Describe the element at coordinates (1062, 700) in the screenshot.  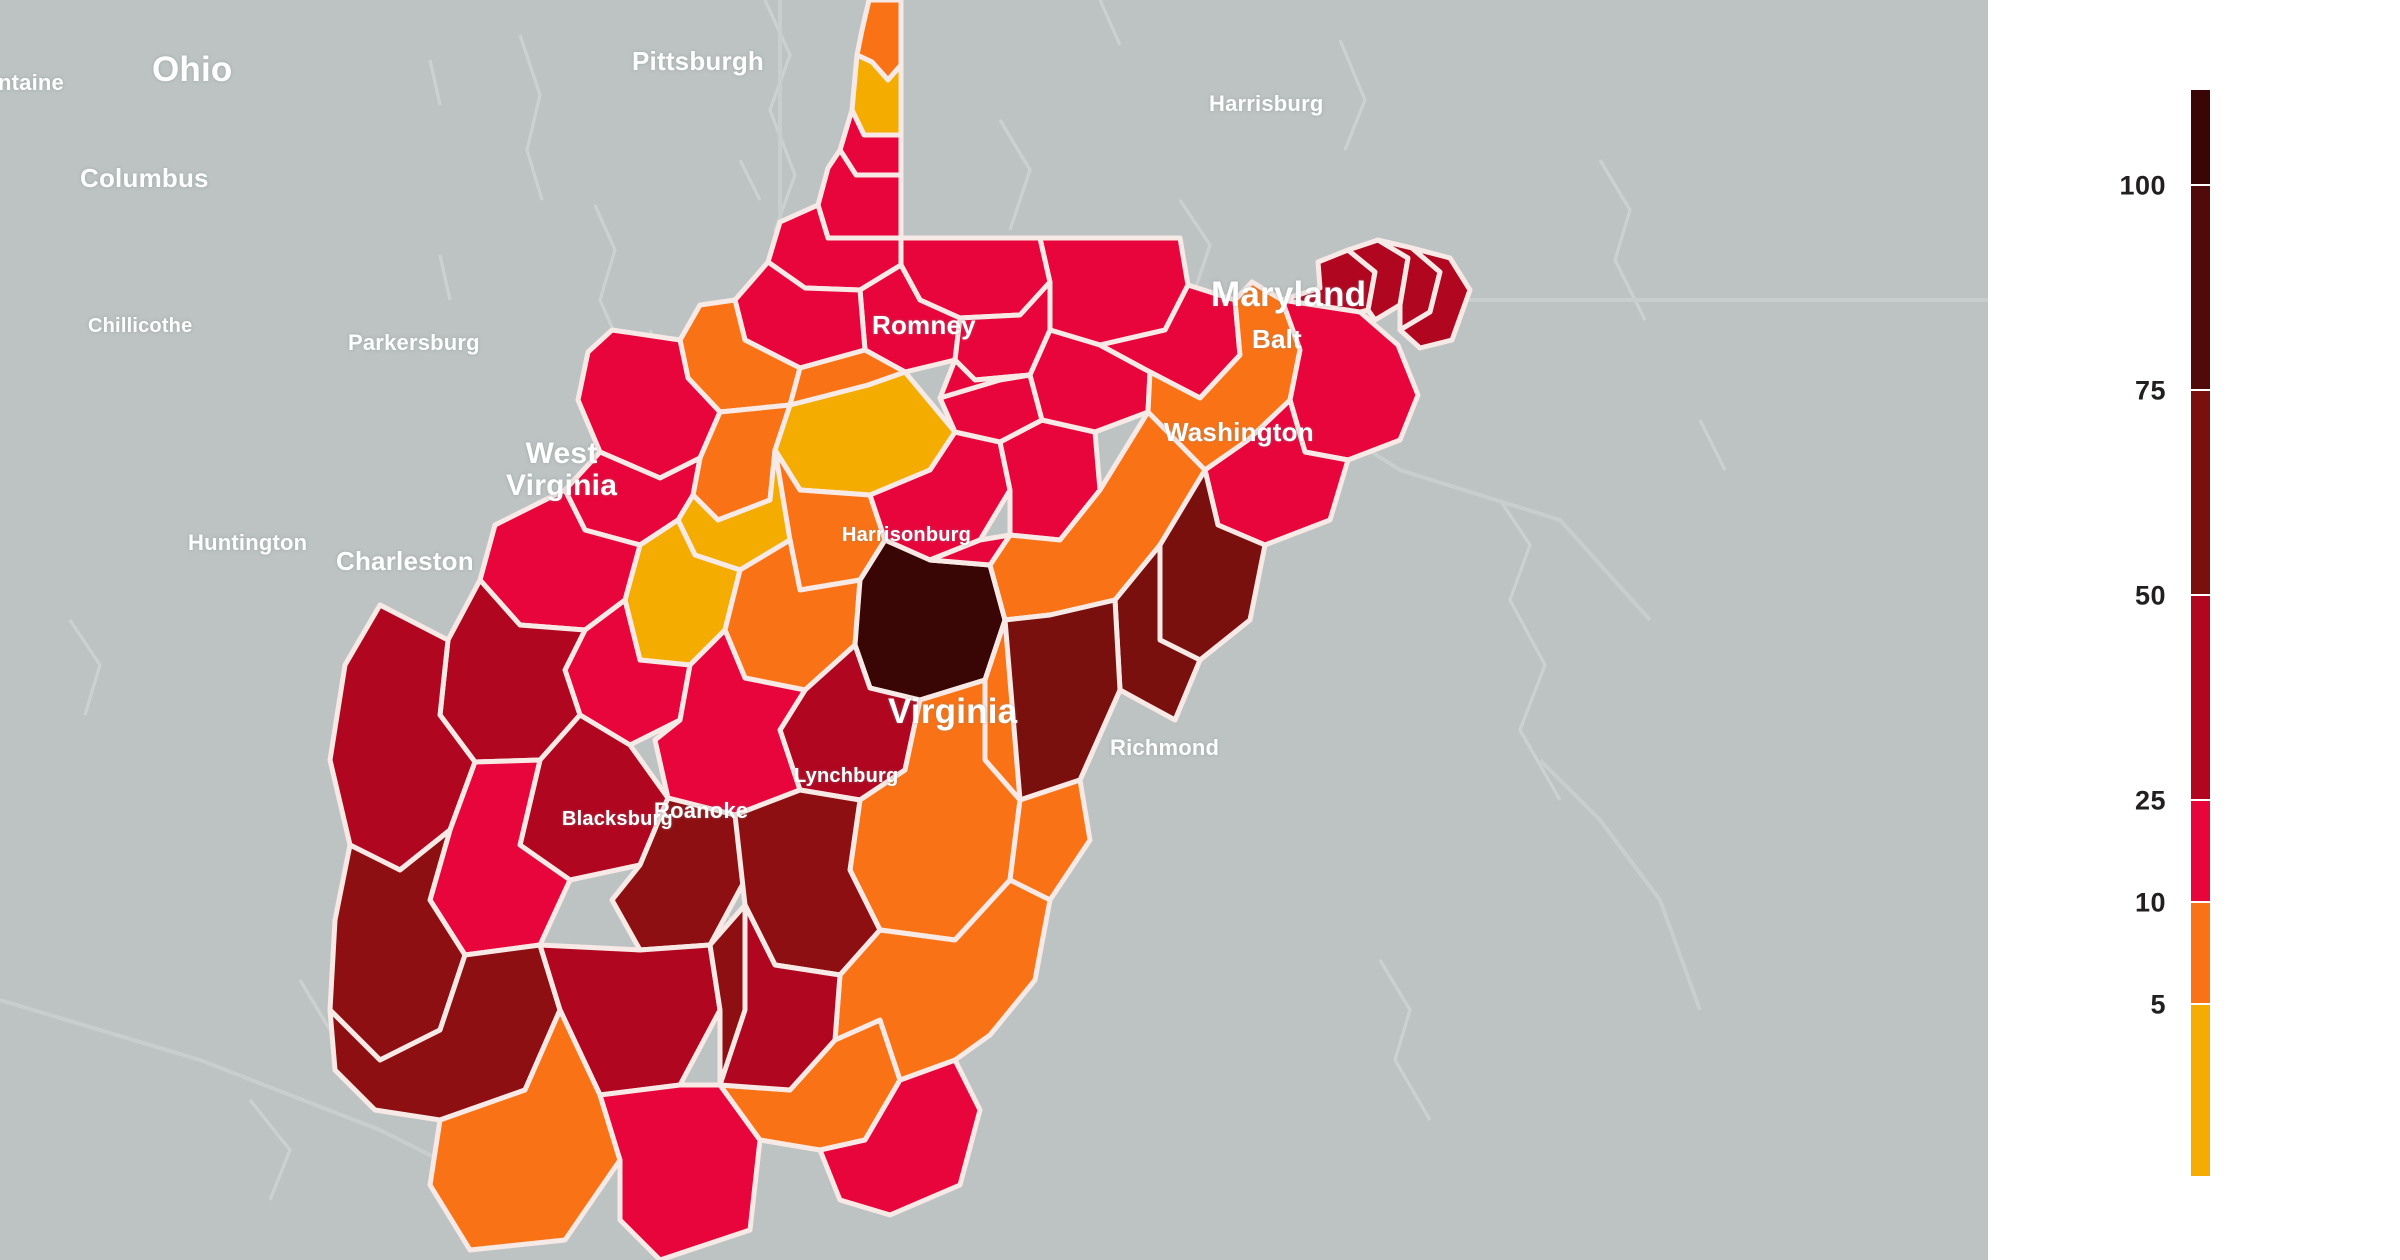
I see `county-grantS` at that location.